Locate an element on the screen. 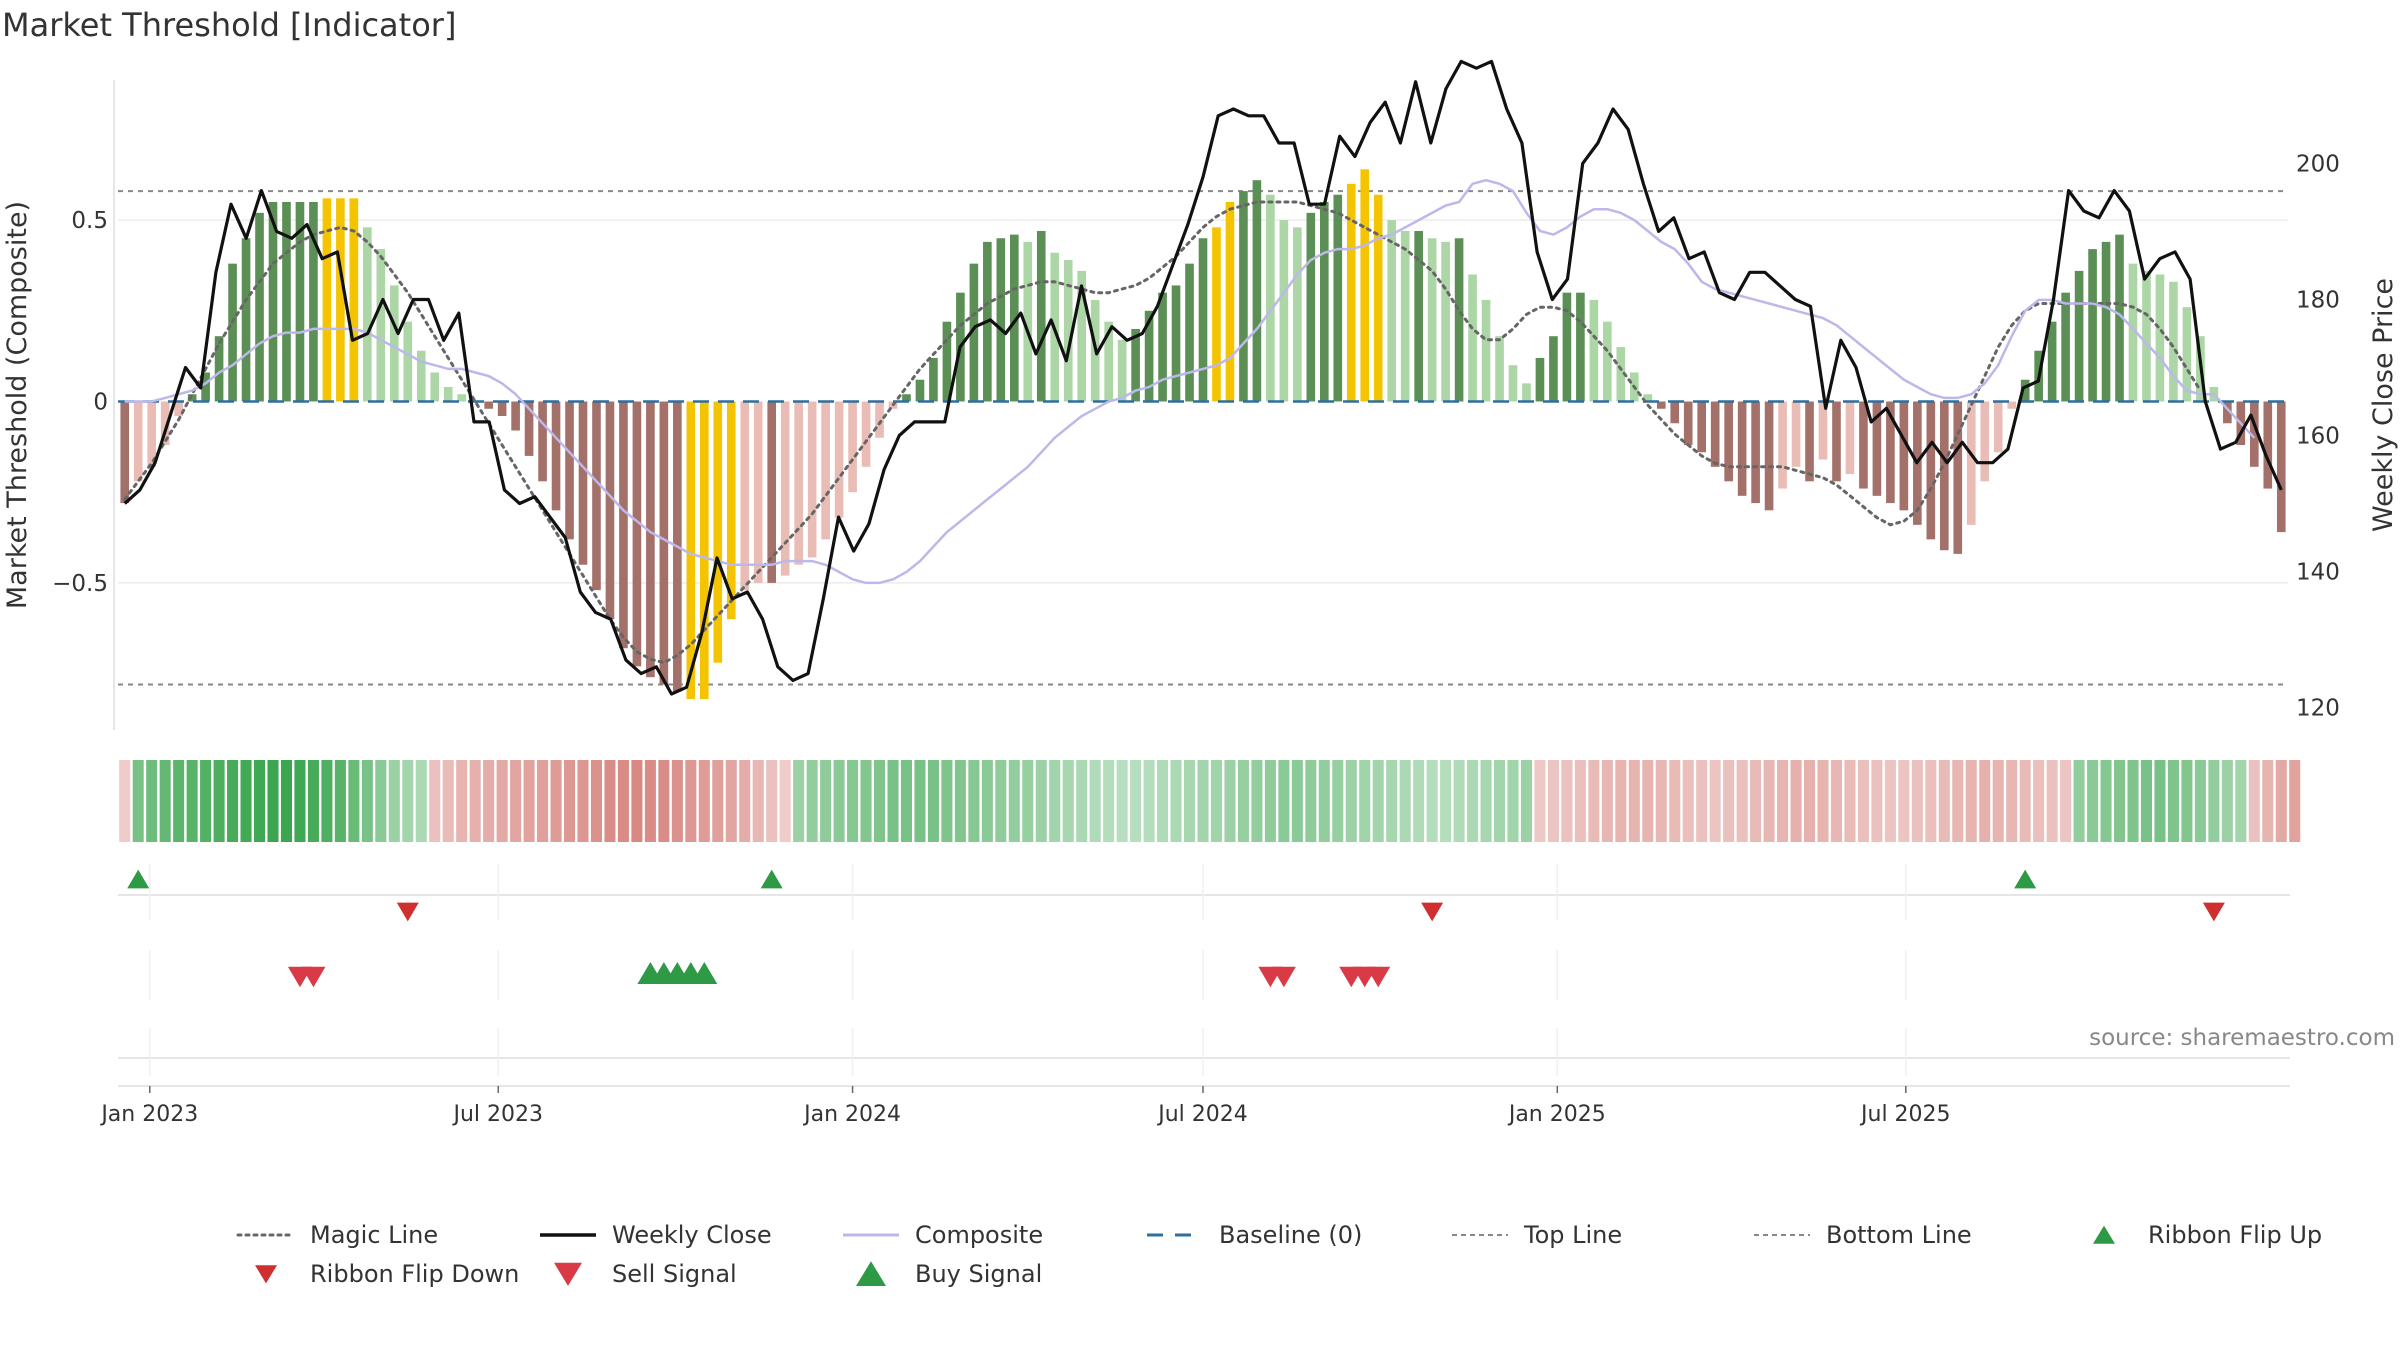 The height and width of the screenshot is (1354, 2400). legend-label: Ribbon Flip Down is located at coordinates (414, 1274).